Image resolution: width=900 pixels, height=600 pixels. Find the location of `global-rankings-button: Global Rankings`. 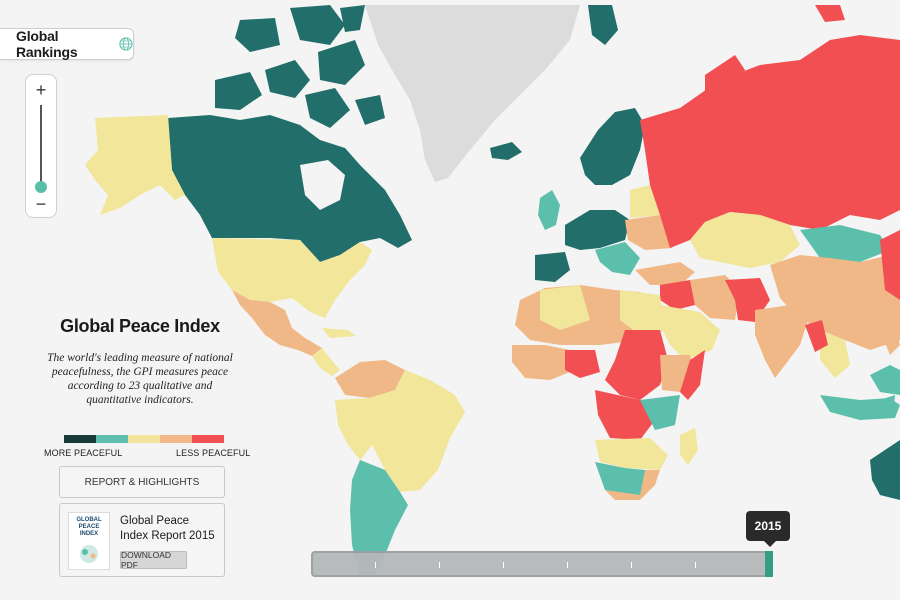

global-rankings-button: Global Rankings is located at coordinates (67, 44).